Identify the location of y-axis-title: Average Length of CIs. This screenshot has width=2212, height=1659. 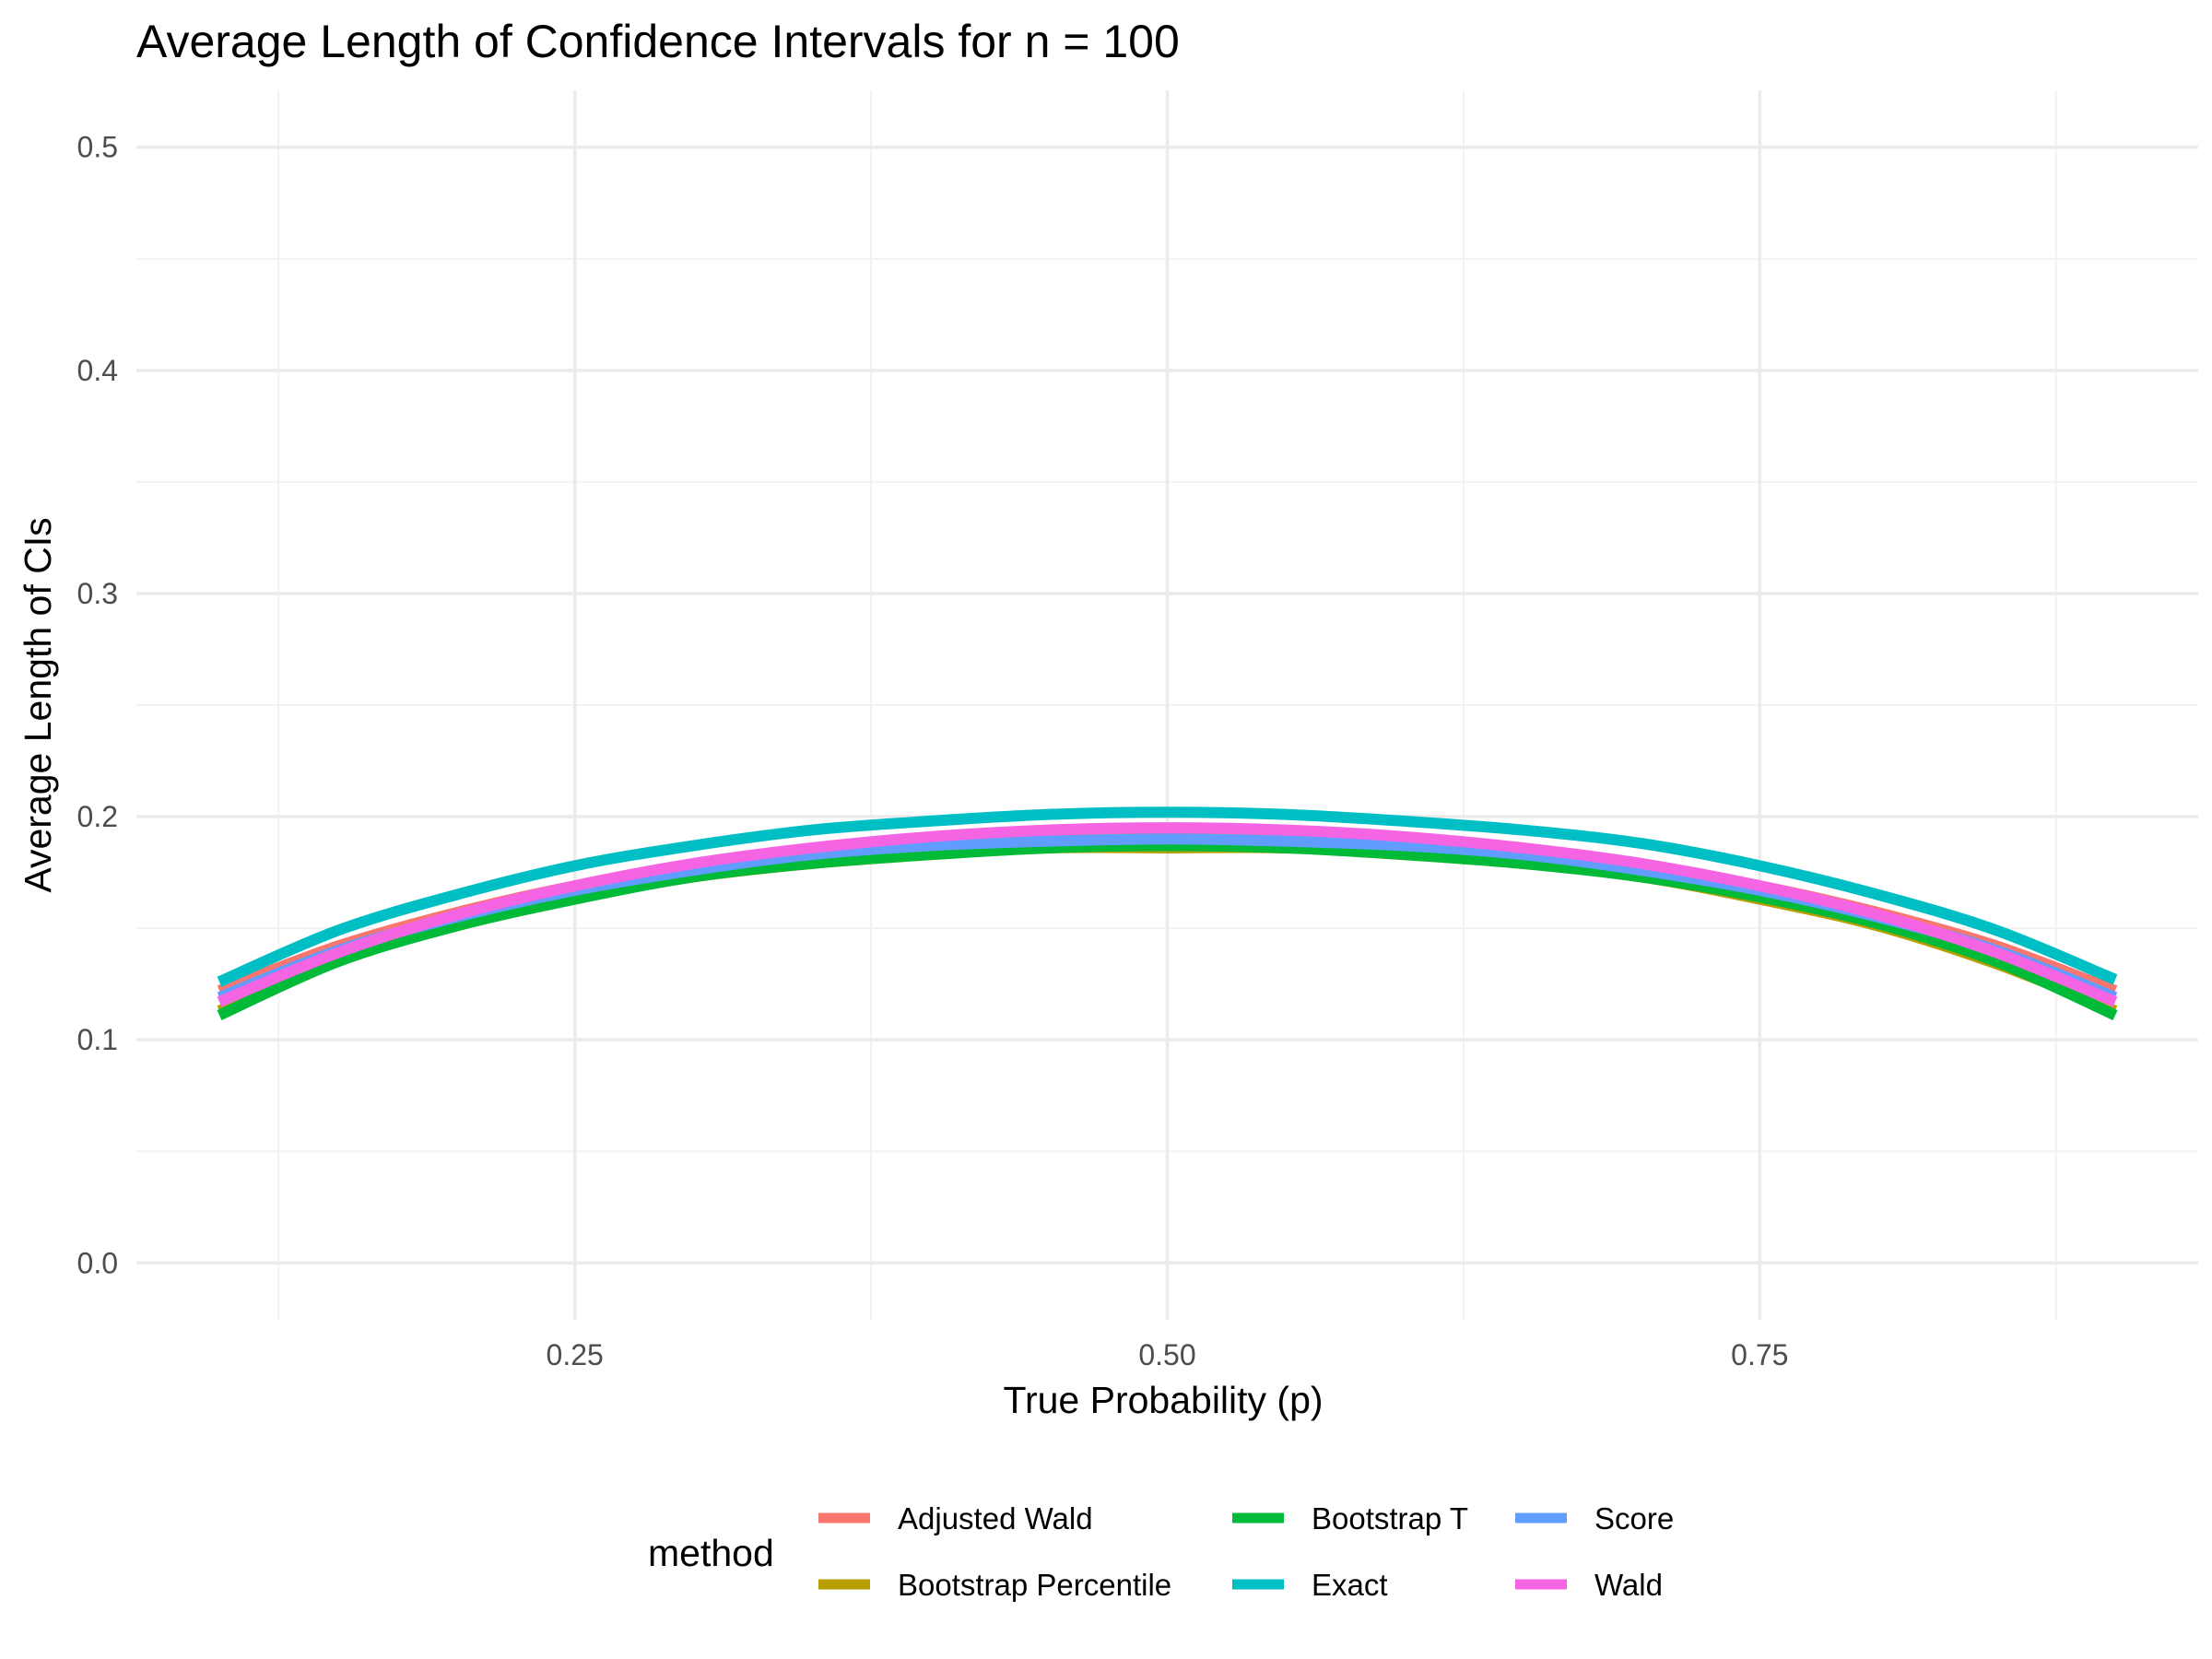
(38, 704).